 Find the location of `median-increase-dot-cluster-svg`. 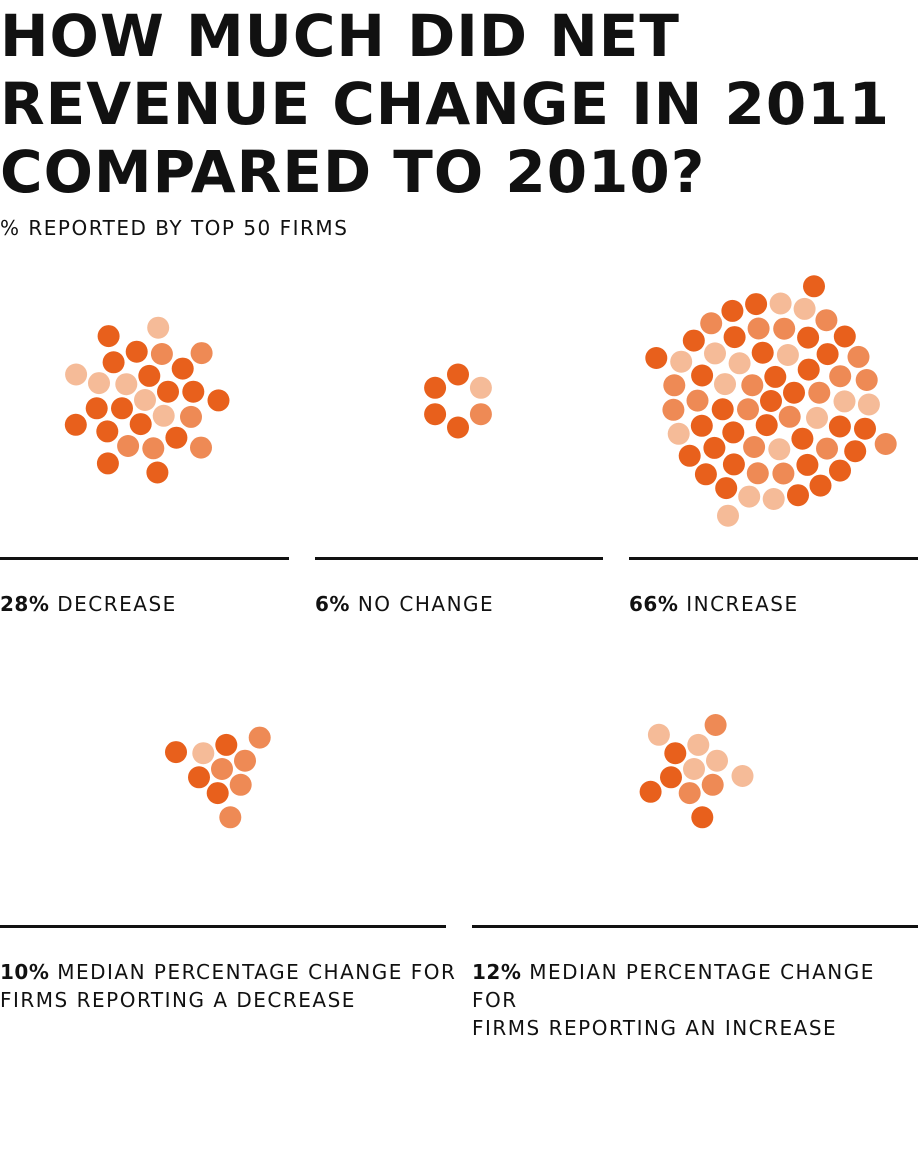

median-increase-dot-cluster-svg is located at coordinates (696, 771).